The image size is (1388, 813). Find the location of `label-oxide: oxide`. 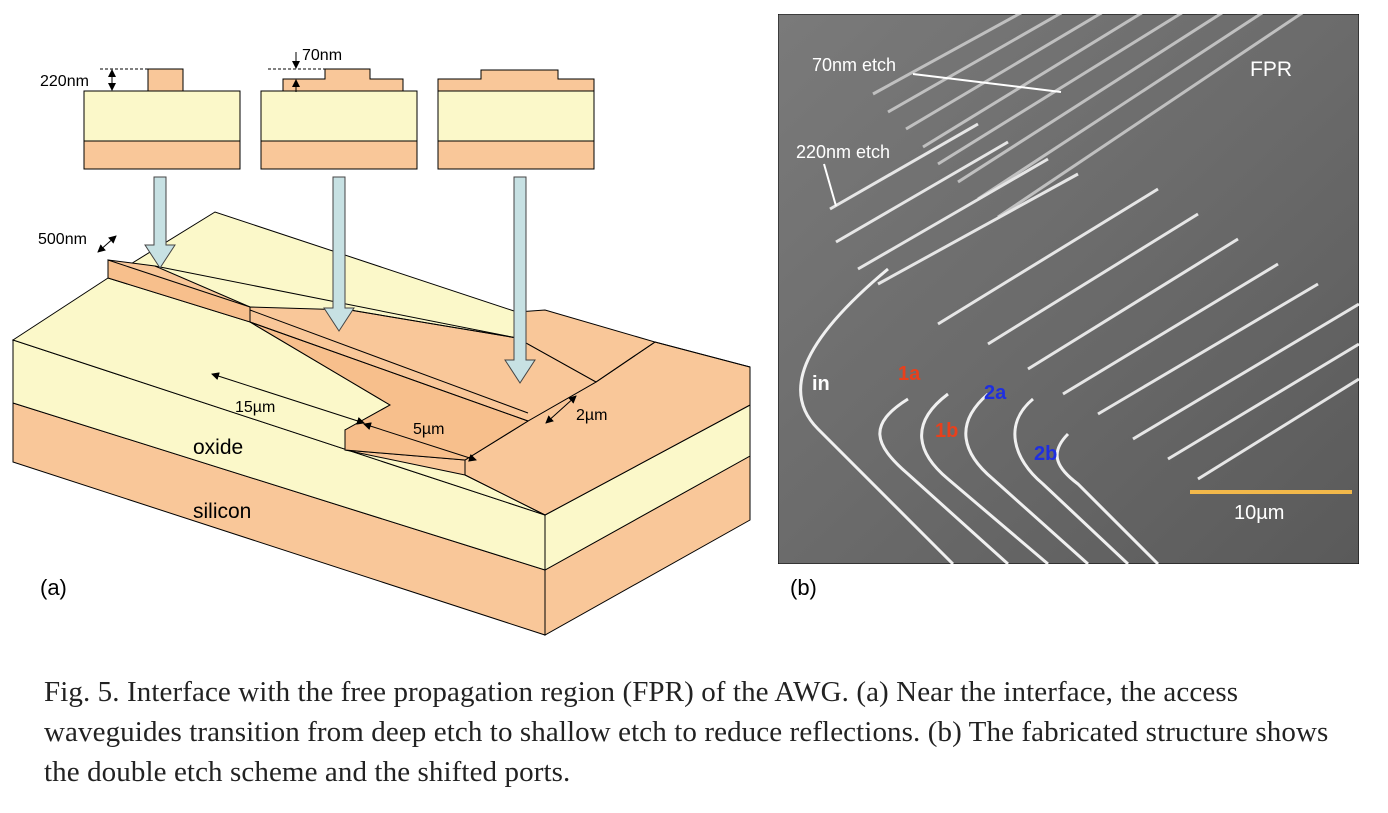

label-oxide: oxide is located at coordinates (218, 447).